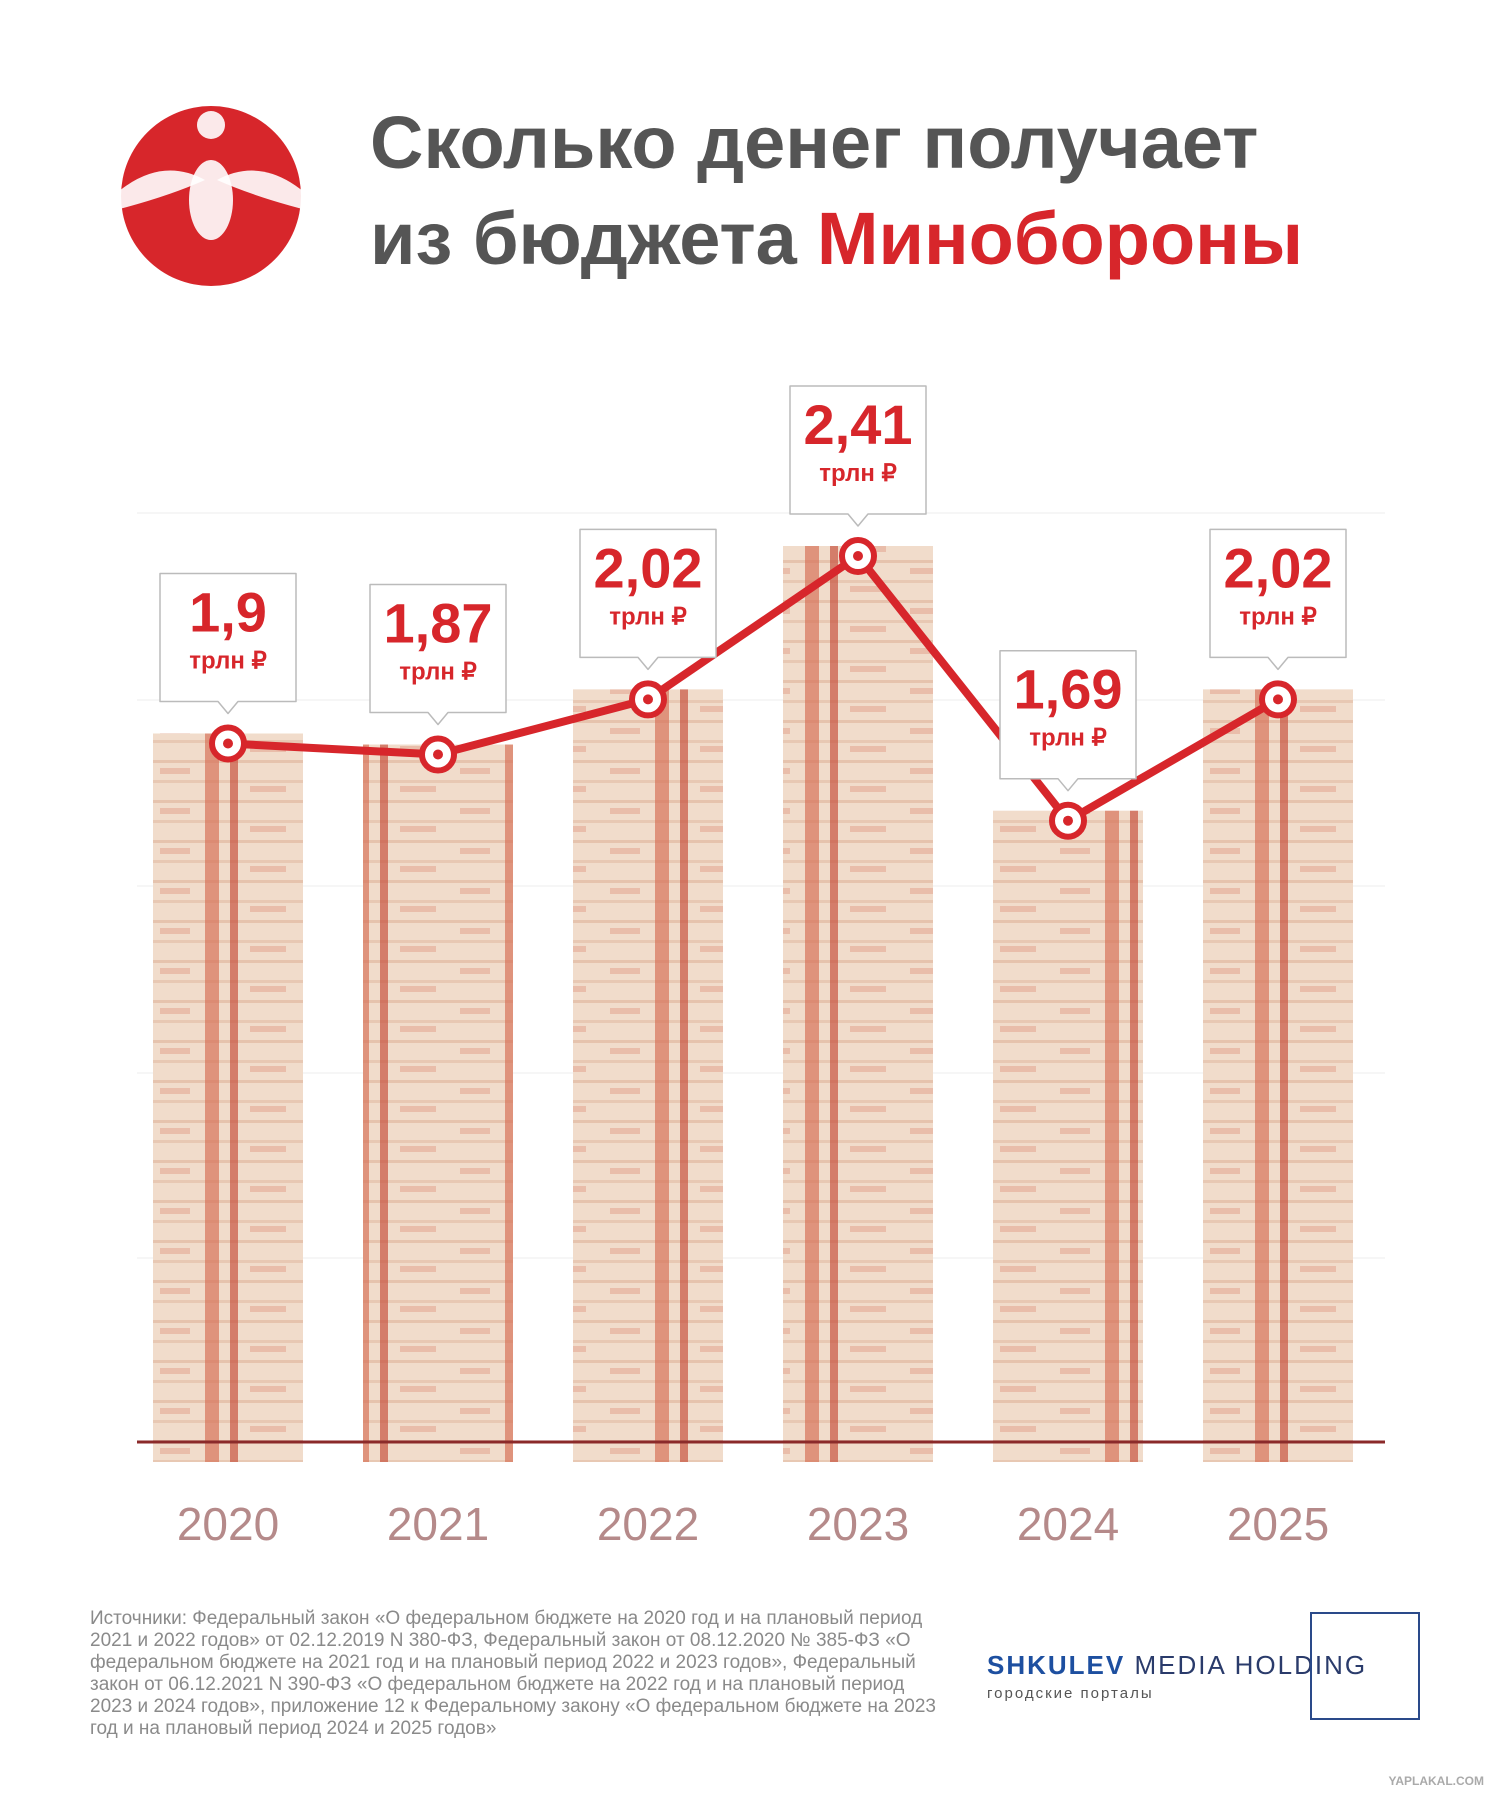  What do you see at coordinates (858, 1524) in the screenshot?
I see `x-tick-label: 2023` at bounding box center [858, 1524].